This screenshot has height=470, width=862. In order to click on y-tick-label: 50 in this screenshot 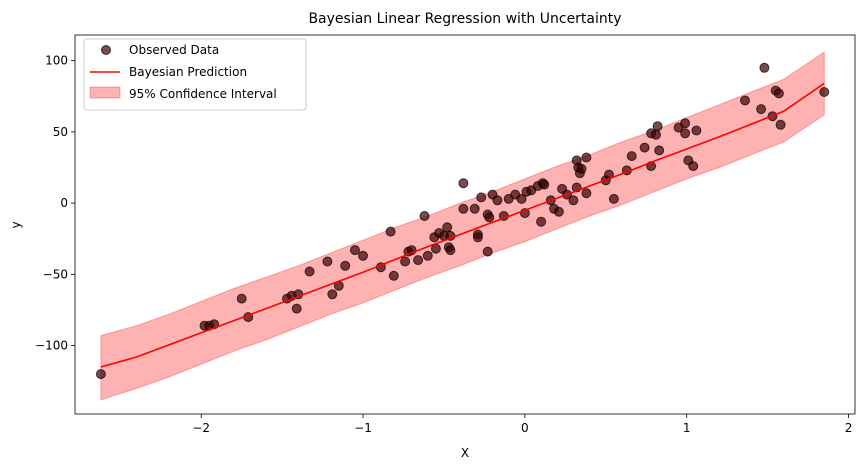, I will do `click(60, 132)`.